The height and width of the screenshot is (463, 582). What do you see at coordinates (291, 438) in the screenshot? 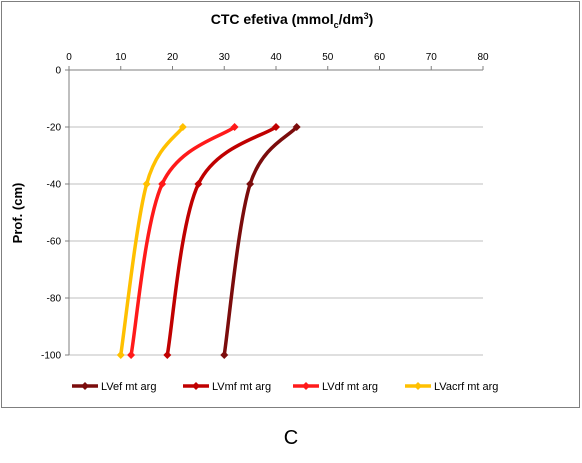
I see `figure-caption: C` at bounding box center [291, 438].